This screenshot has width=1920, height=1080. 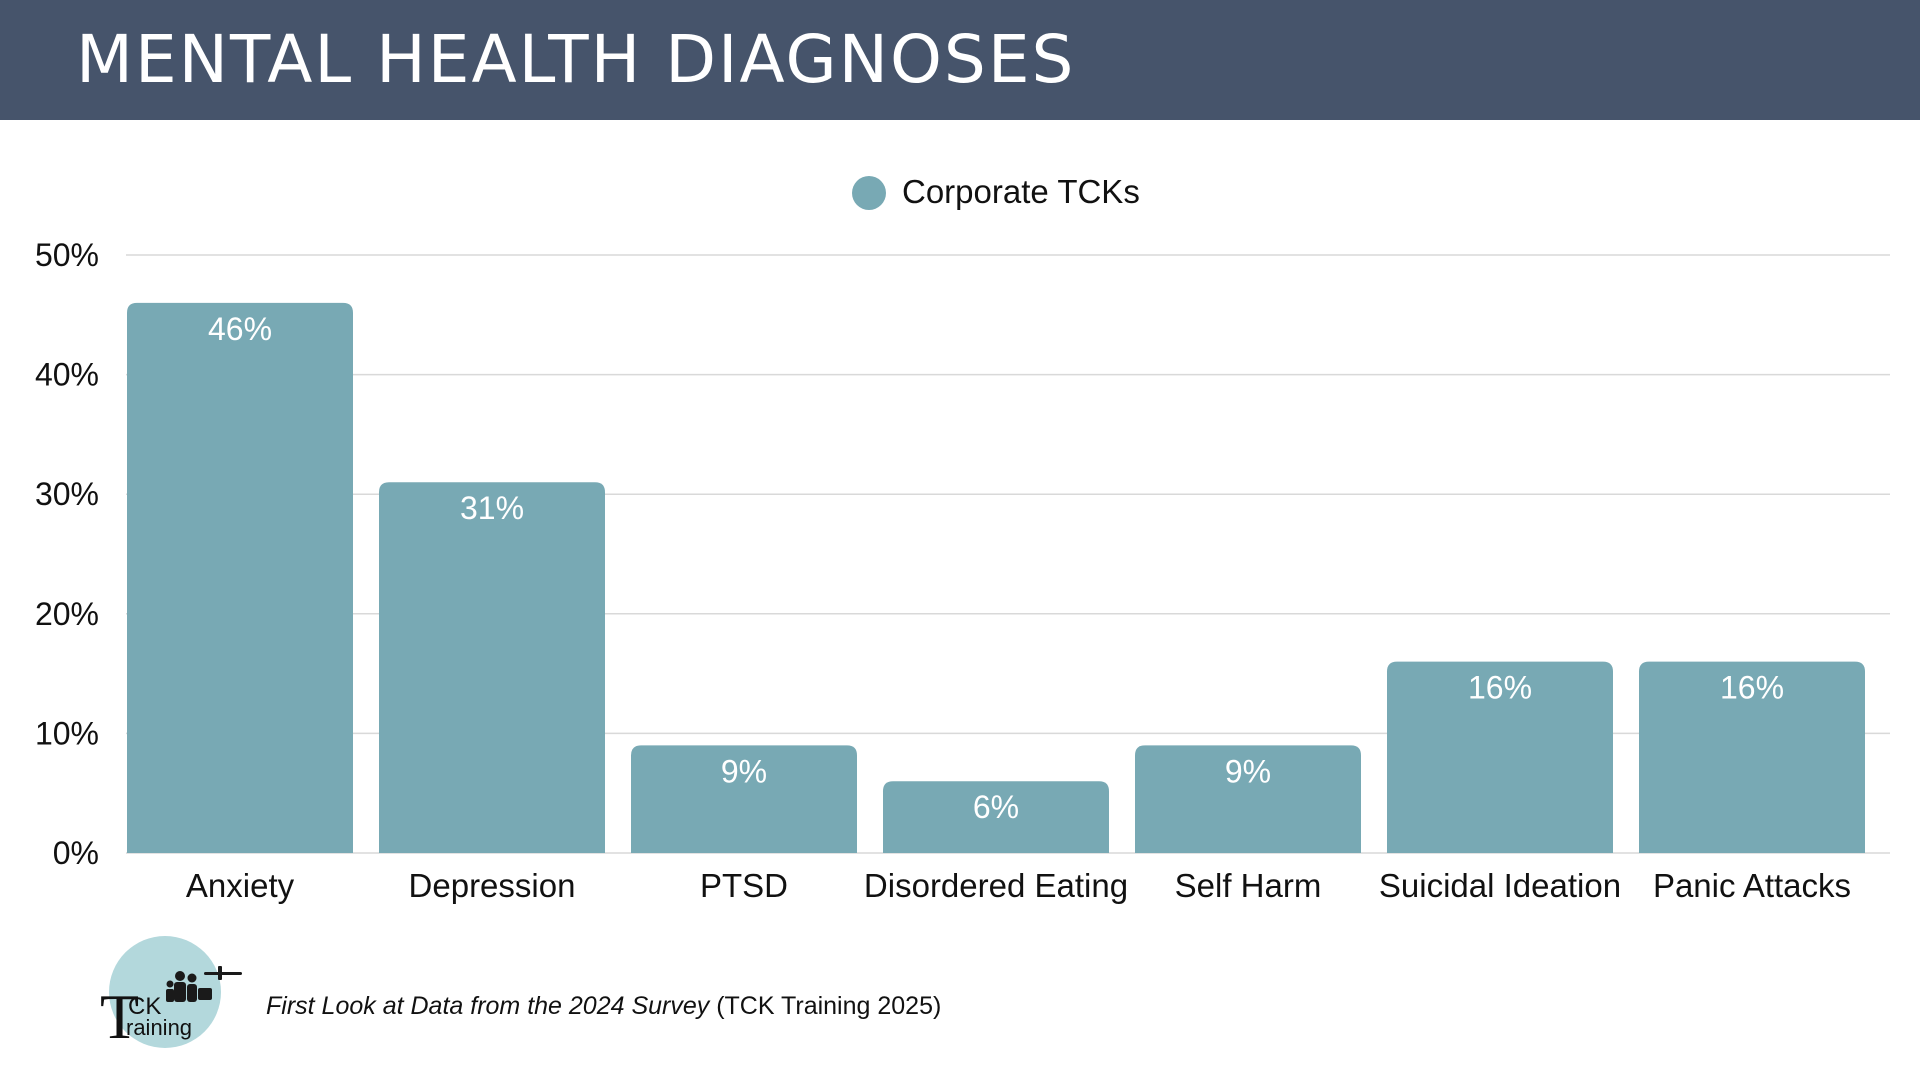 I want to click on bar-disordered-eating, so click(x=996, y=817).